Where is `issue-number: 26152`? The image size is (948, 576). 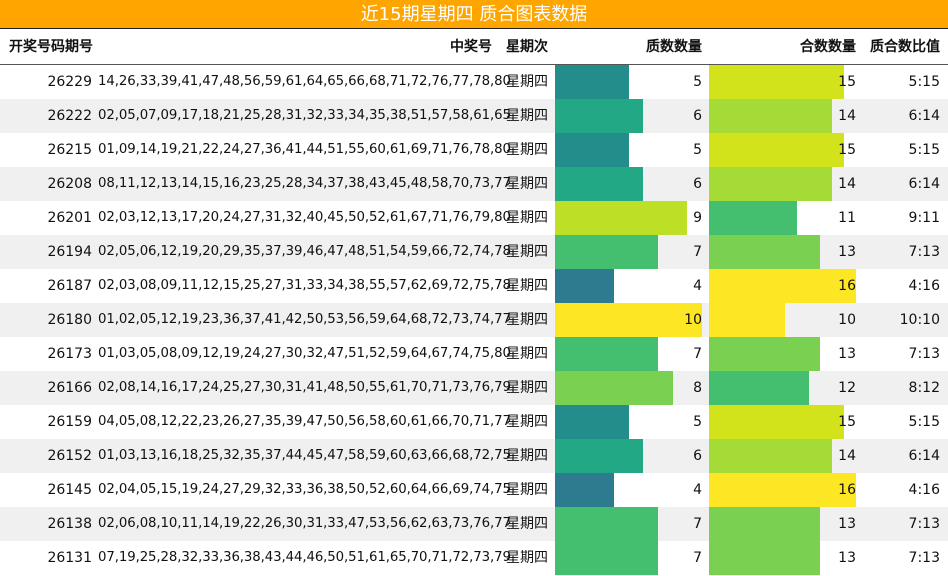
issue-number: 26152 is located at coordinates (69, 456).